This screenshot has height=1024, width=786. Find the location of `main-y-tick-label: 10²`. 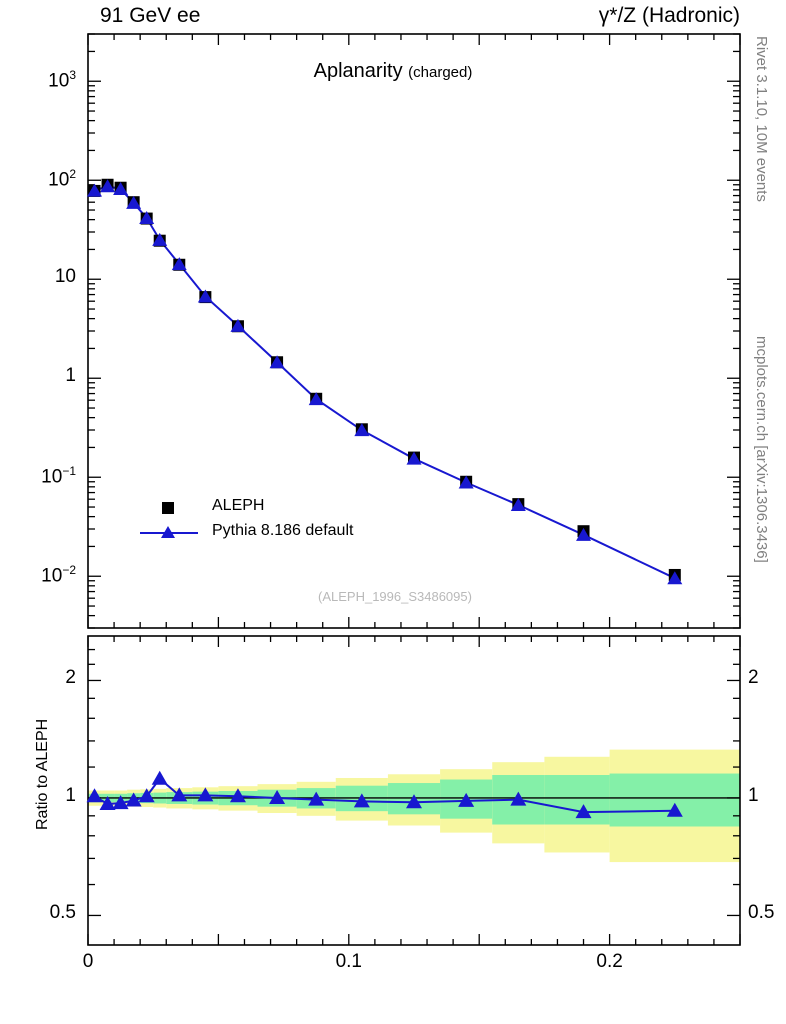

main-y-tick-label: 10² is located at coordinates (62, 179).